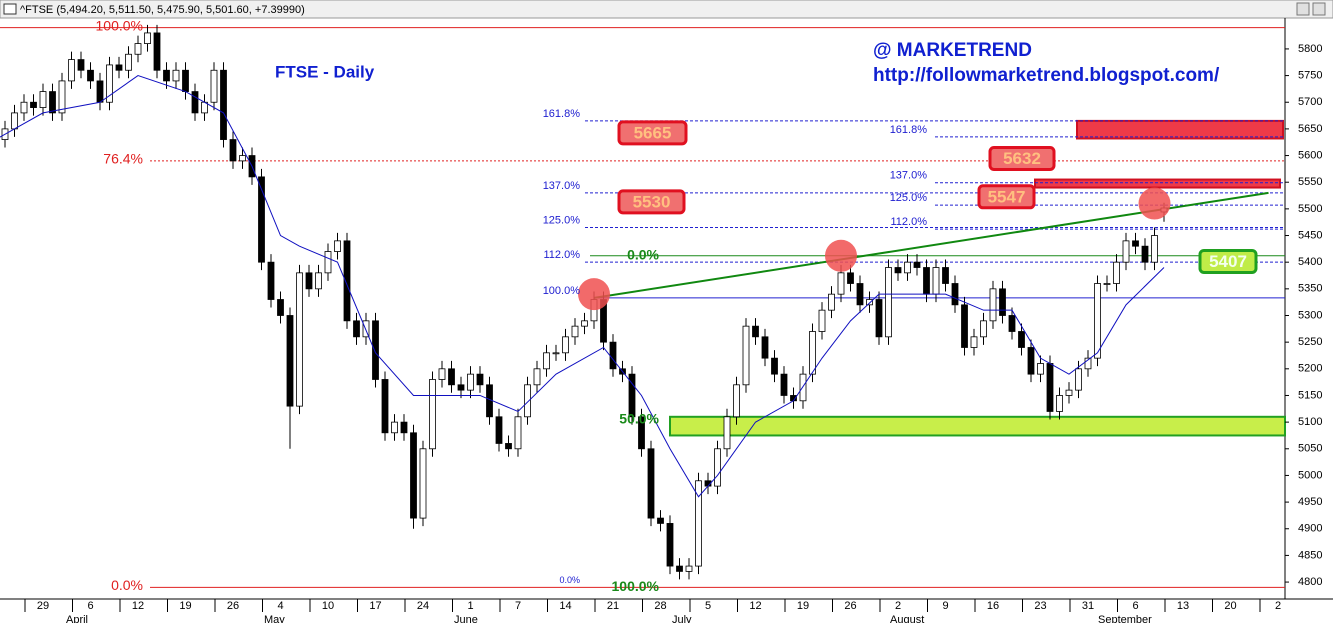 This screenshot has width=1333, height=623. What do you see at coordinates (945, 606) in the screenshot?
I see `x-tick-label: 9` at bounding box center [945, 606].